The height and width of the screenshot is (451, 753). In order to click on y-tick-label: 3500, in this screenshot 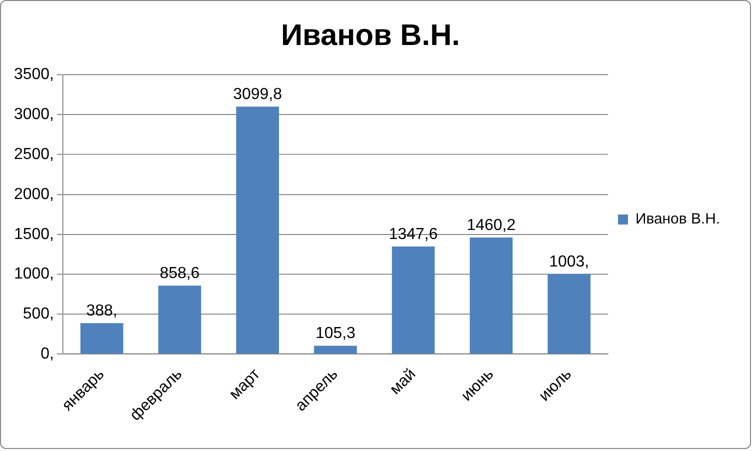, I will do `click(34, 75)`.